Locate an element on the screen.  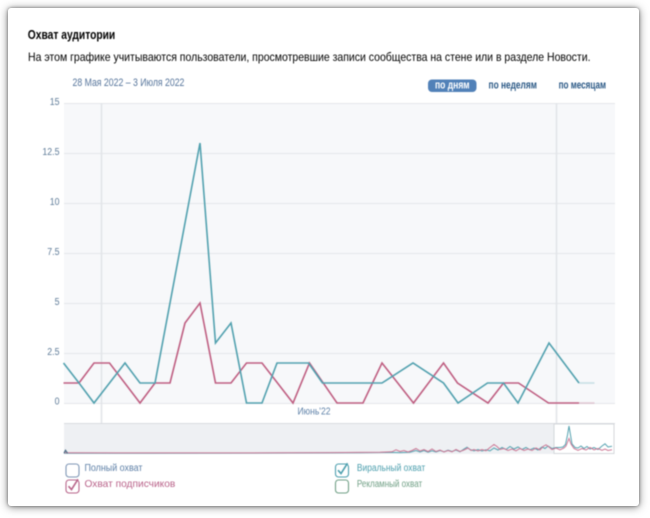
svg-text: 7.5 is located at coordinates (53, 251).